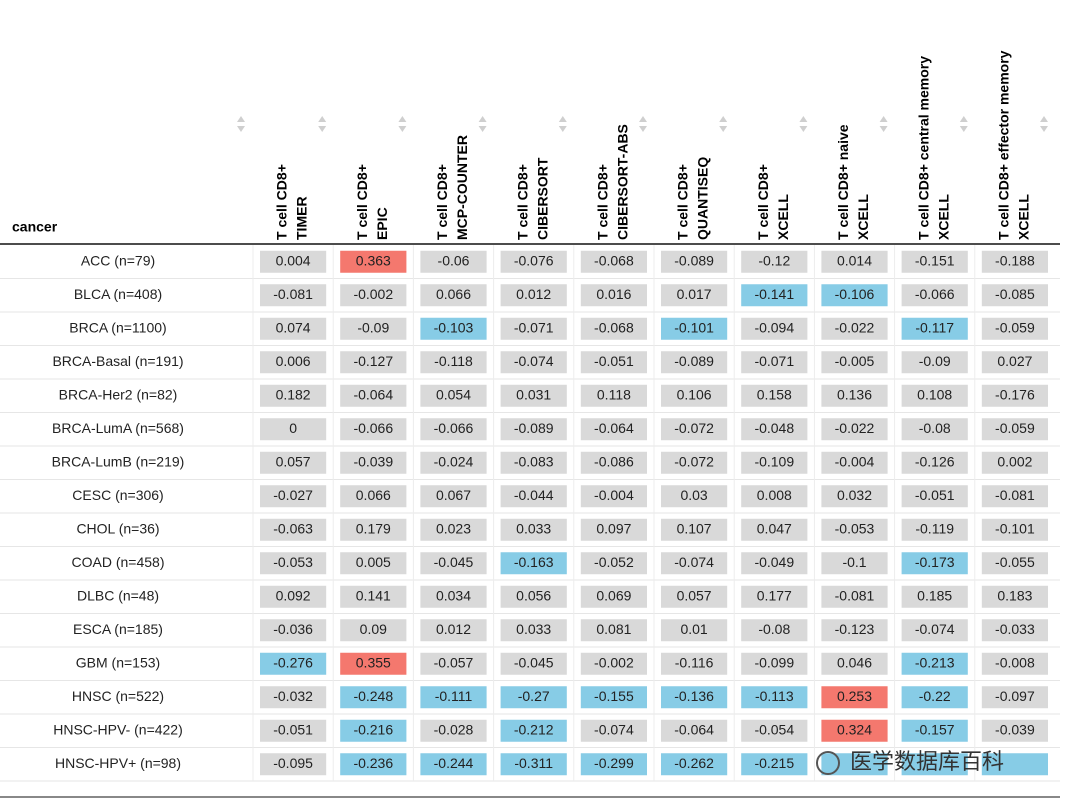  I want to click on row-label: DLBC (n=48), so click(118, 595).